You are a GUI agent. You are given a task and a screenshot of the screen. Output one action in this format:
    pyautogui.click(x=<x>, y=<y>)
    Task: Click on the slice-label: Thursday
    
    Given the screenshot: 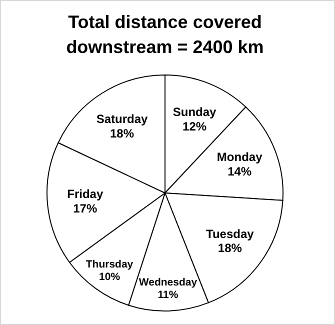 What is the action you would take?
    pyautogui.click(x=110, y=264)
    